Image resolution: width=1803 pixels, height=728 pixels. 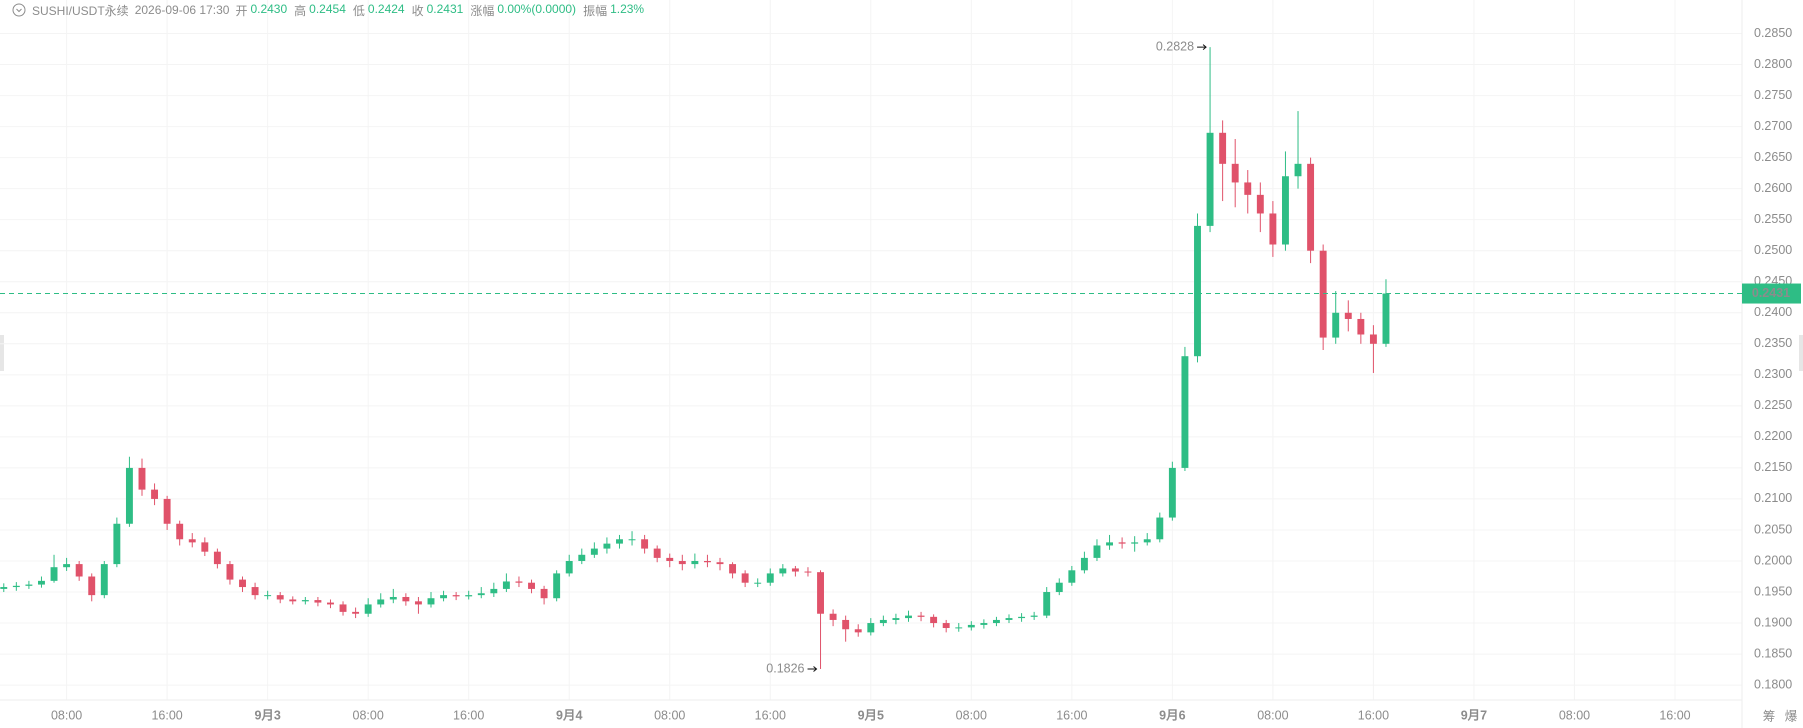 What do you see at coordinates (1791, 716) in the screenshot?
I see `footer-icon: 爆` at bounding box center [1791, 716].